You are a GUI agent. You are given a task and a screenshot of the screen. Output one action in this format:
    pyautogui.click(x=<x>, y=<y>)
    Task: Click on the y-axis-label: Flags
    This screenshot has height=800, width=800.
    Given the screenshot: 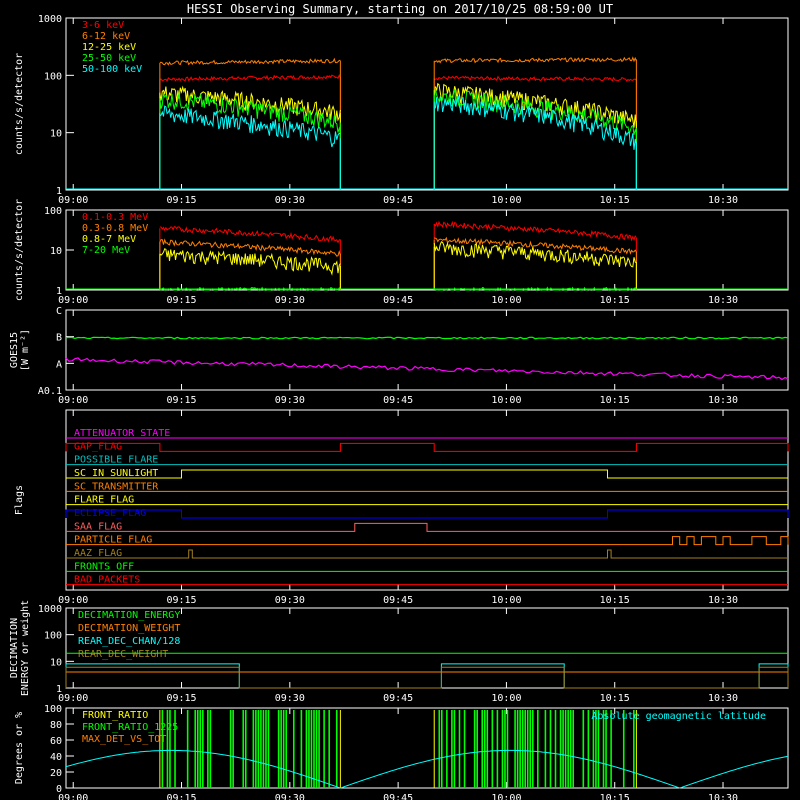 What is the action you would take?
    pyautogui.click(x=19, y=500)
    